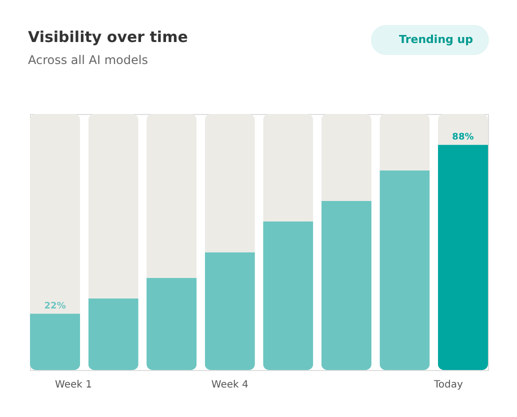 The height and width of the screenshot is (417, 517). What do you see at coordinates (463, 137) in the screenshot?
I see `data-label: 88%` at bounding box center [463, 137].